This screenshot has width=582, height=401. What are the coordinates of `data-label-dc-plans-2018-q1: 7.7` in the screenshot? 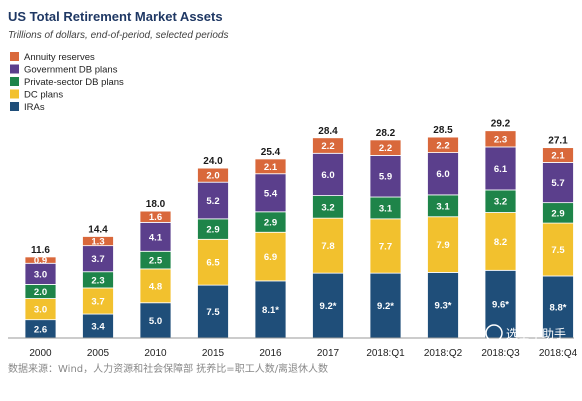 It's located at (385, 246).